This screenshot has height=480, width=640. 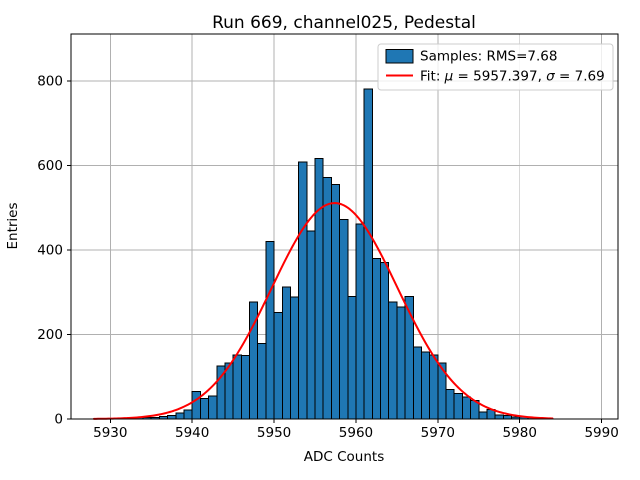 What do you see at coordinates (50, 250) in the screenshot?
I see `y-tick-label: 400` at bounding box center [50, 250].